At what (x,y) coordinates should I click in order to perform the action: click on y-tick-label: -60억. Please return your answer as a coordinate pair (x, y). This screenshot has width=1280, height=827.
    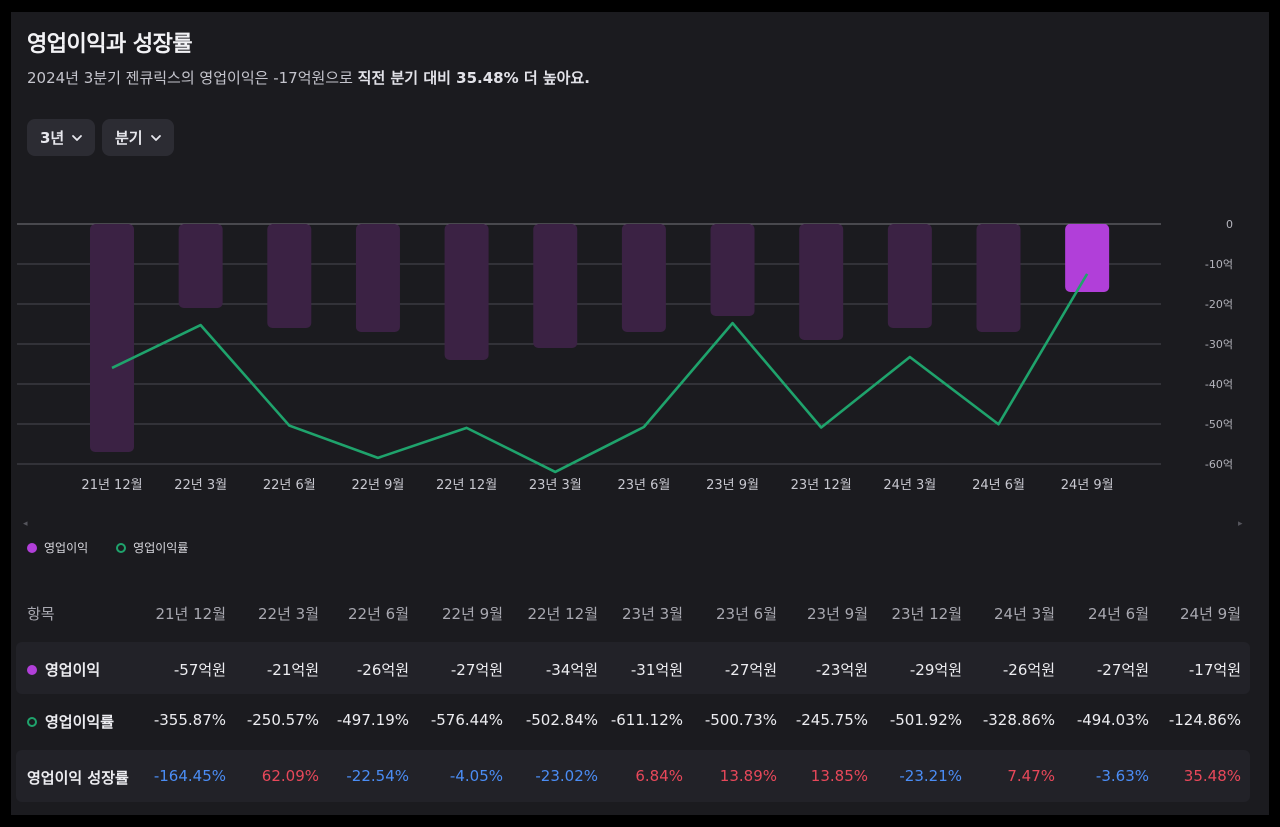
    Looking at the image, I should click on (1219, 464).